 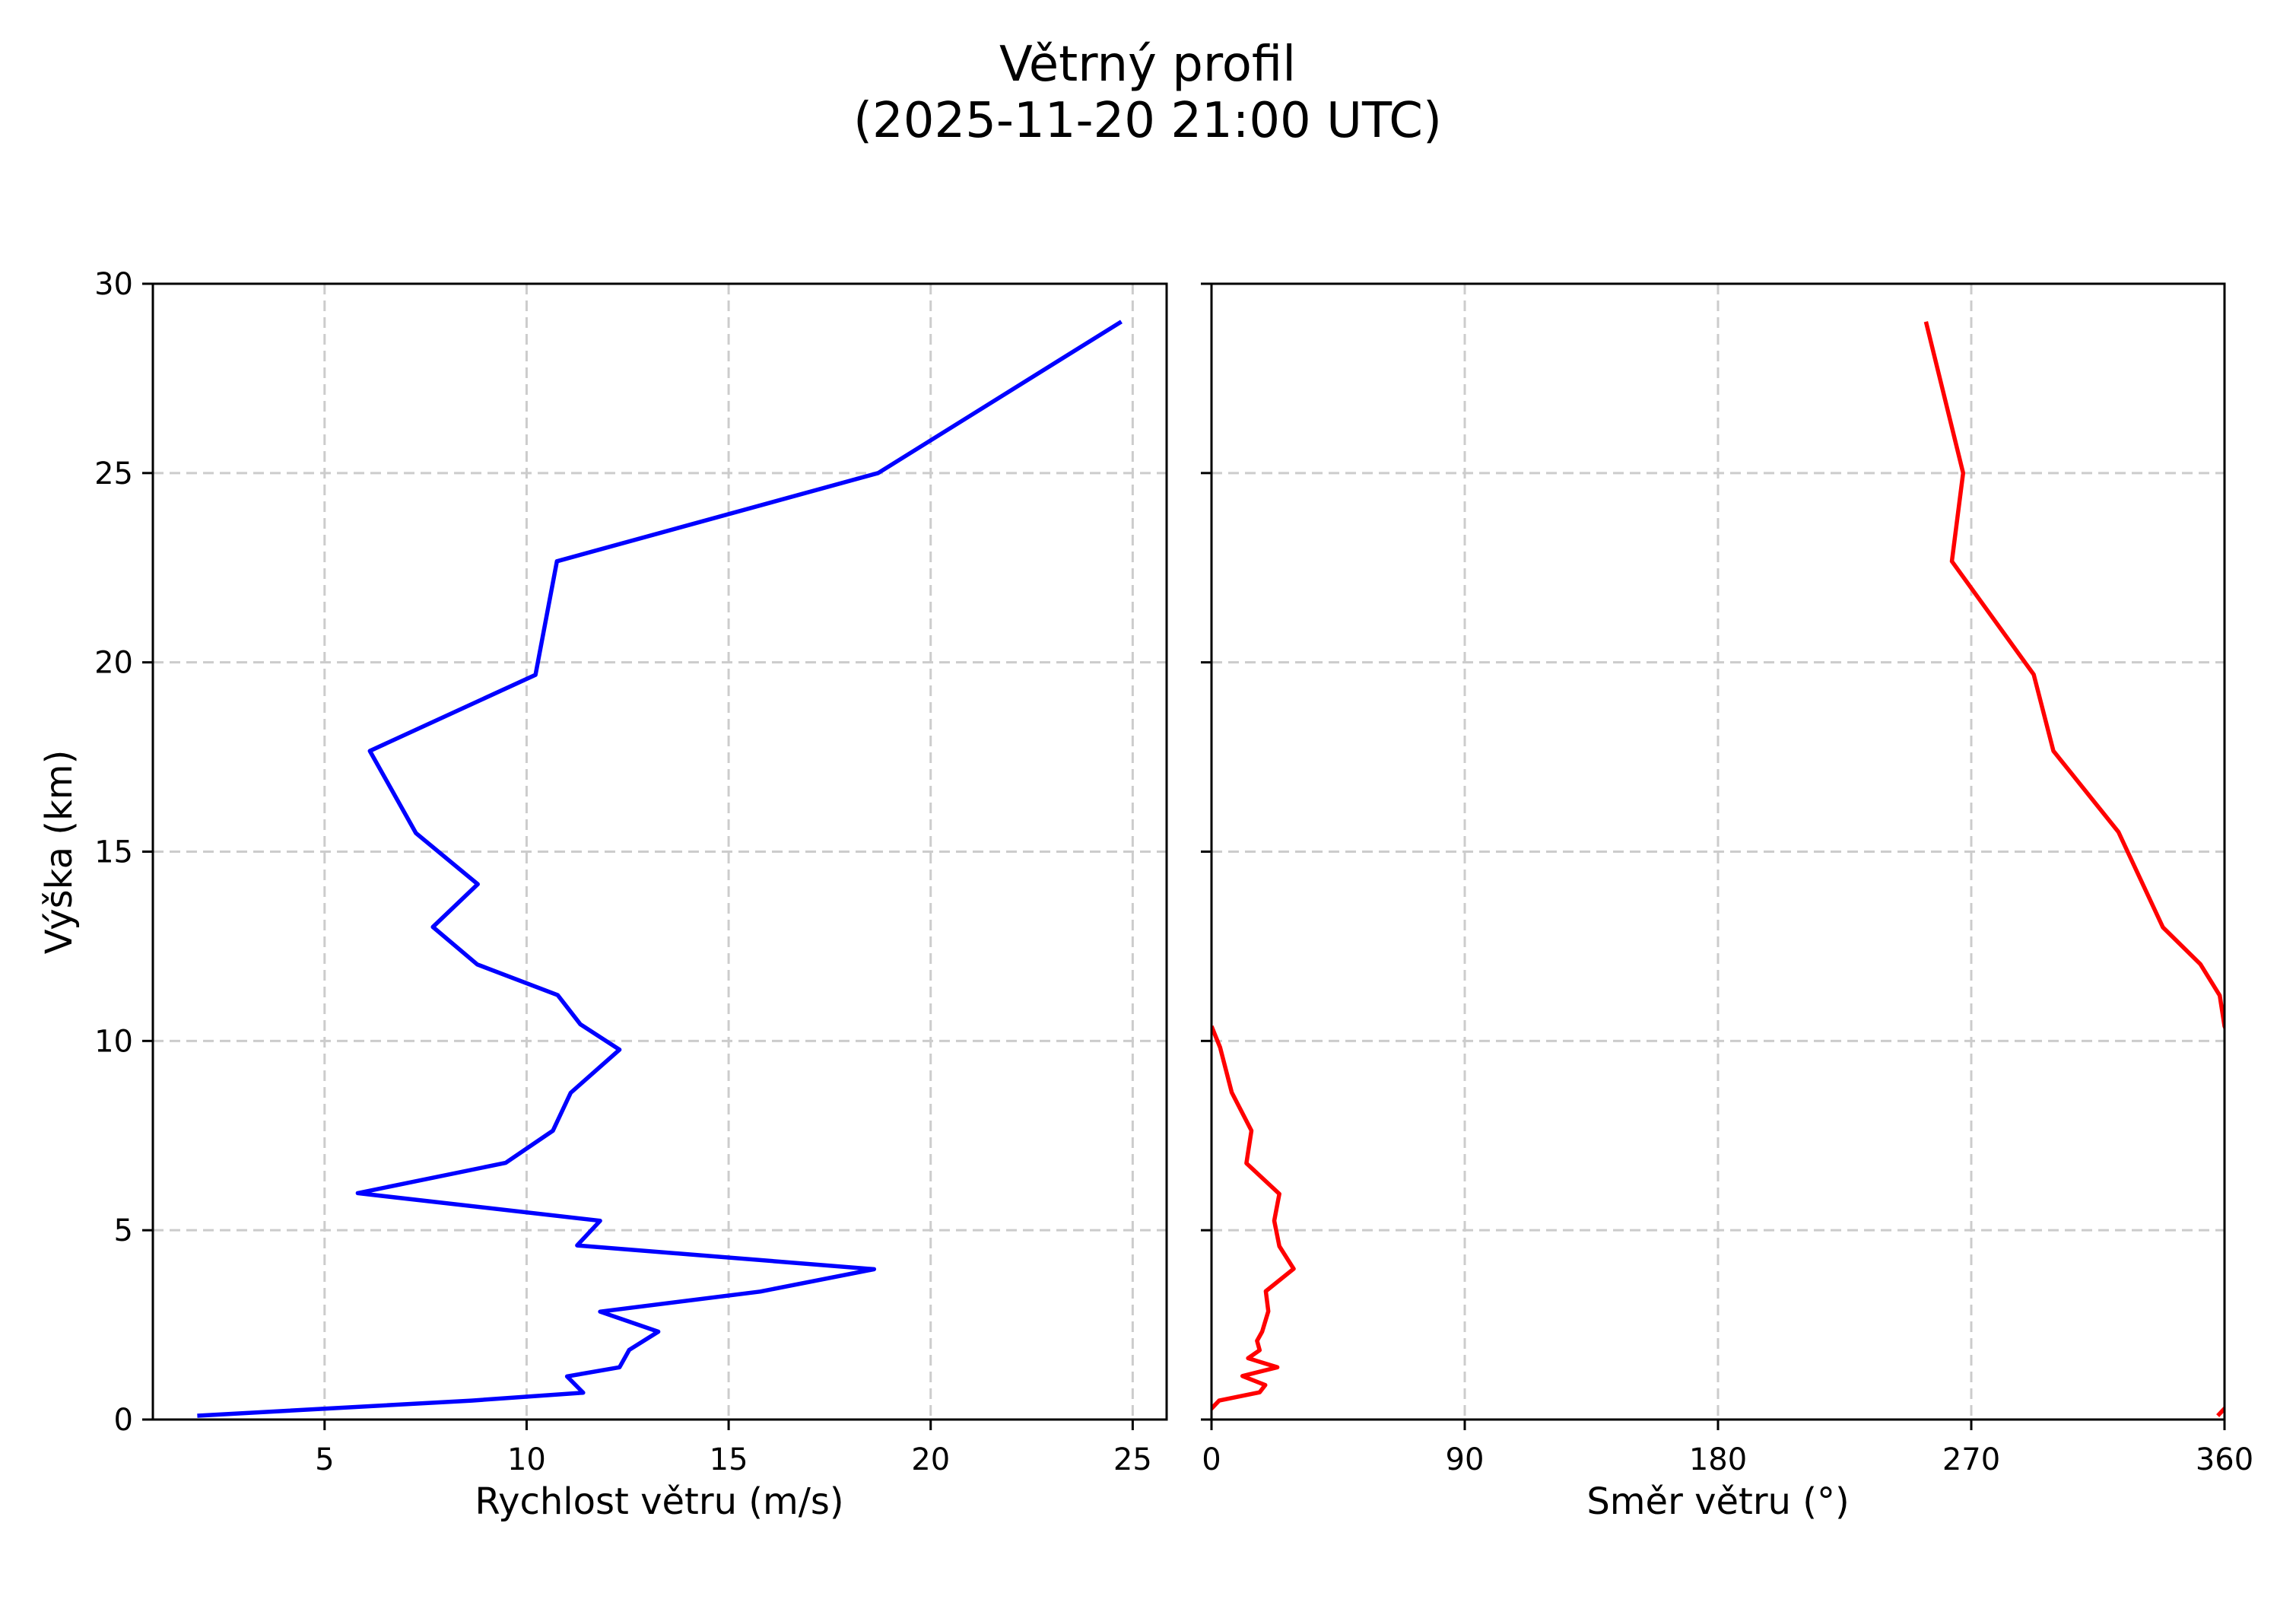 I want to click on x-tick-label: 15, so click(x=729, y=1459).